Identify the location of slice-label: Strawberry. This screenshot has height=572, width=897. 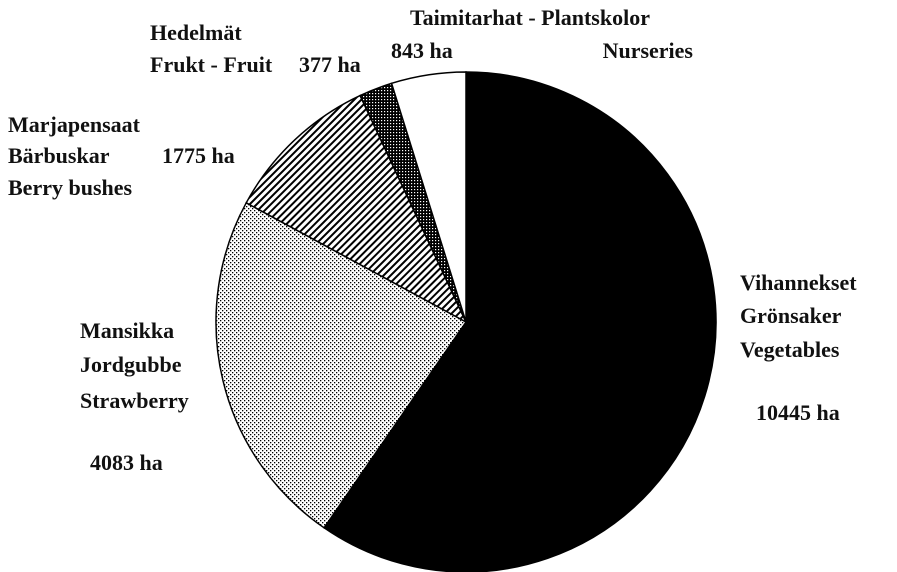
(134, 400).